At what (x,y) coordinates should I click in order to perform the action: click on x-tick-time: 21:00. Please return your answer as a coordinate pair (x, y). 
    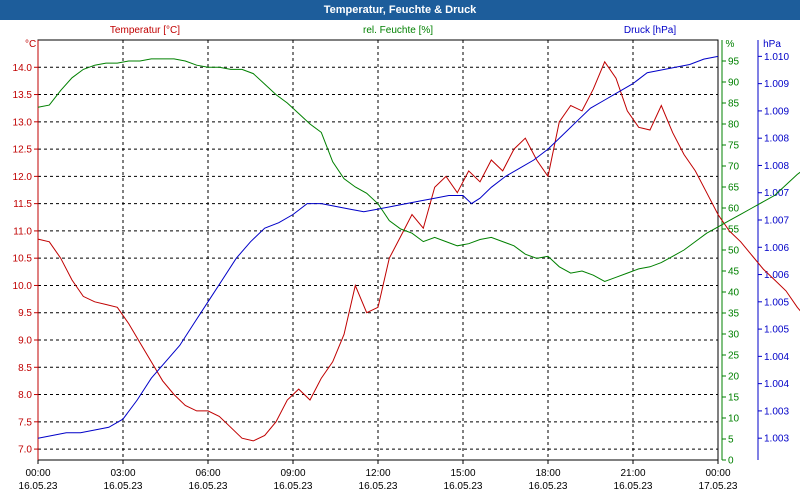
    Looking at the image, I should click on (632, 473).